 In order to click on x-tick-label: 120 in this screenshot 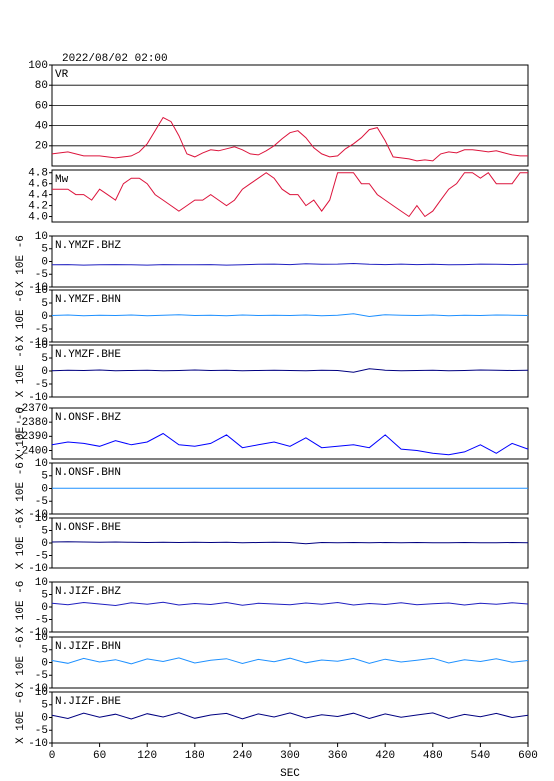, I will do `click(147, 756)`.